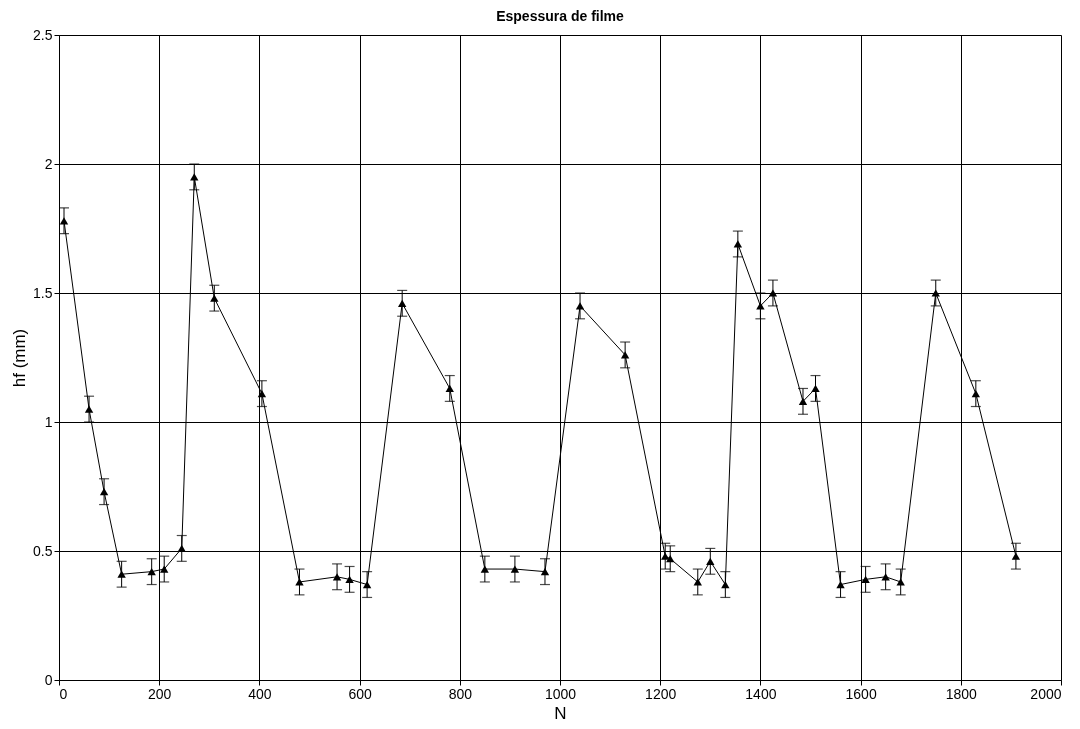  I want to click on x-tick-label: 600, so click(360, 693).